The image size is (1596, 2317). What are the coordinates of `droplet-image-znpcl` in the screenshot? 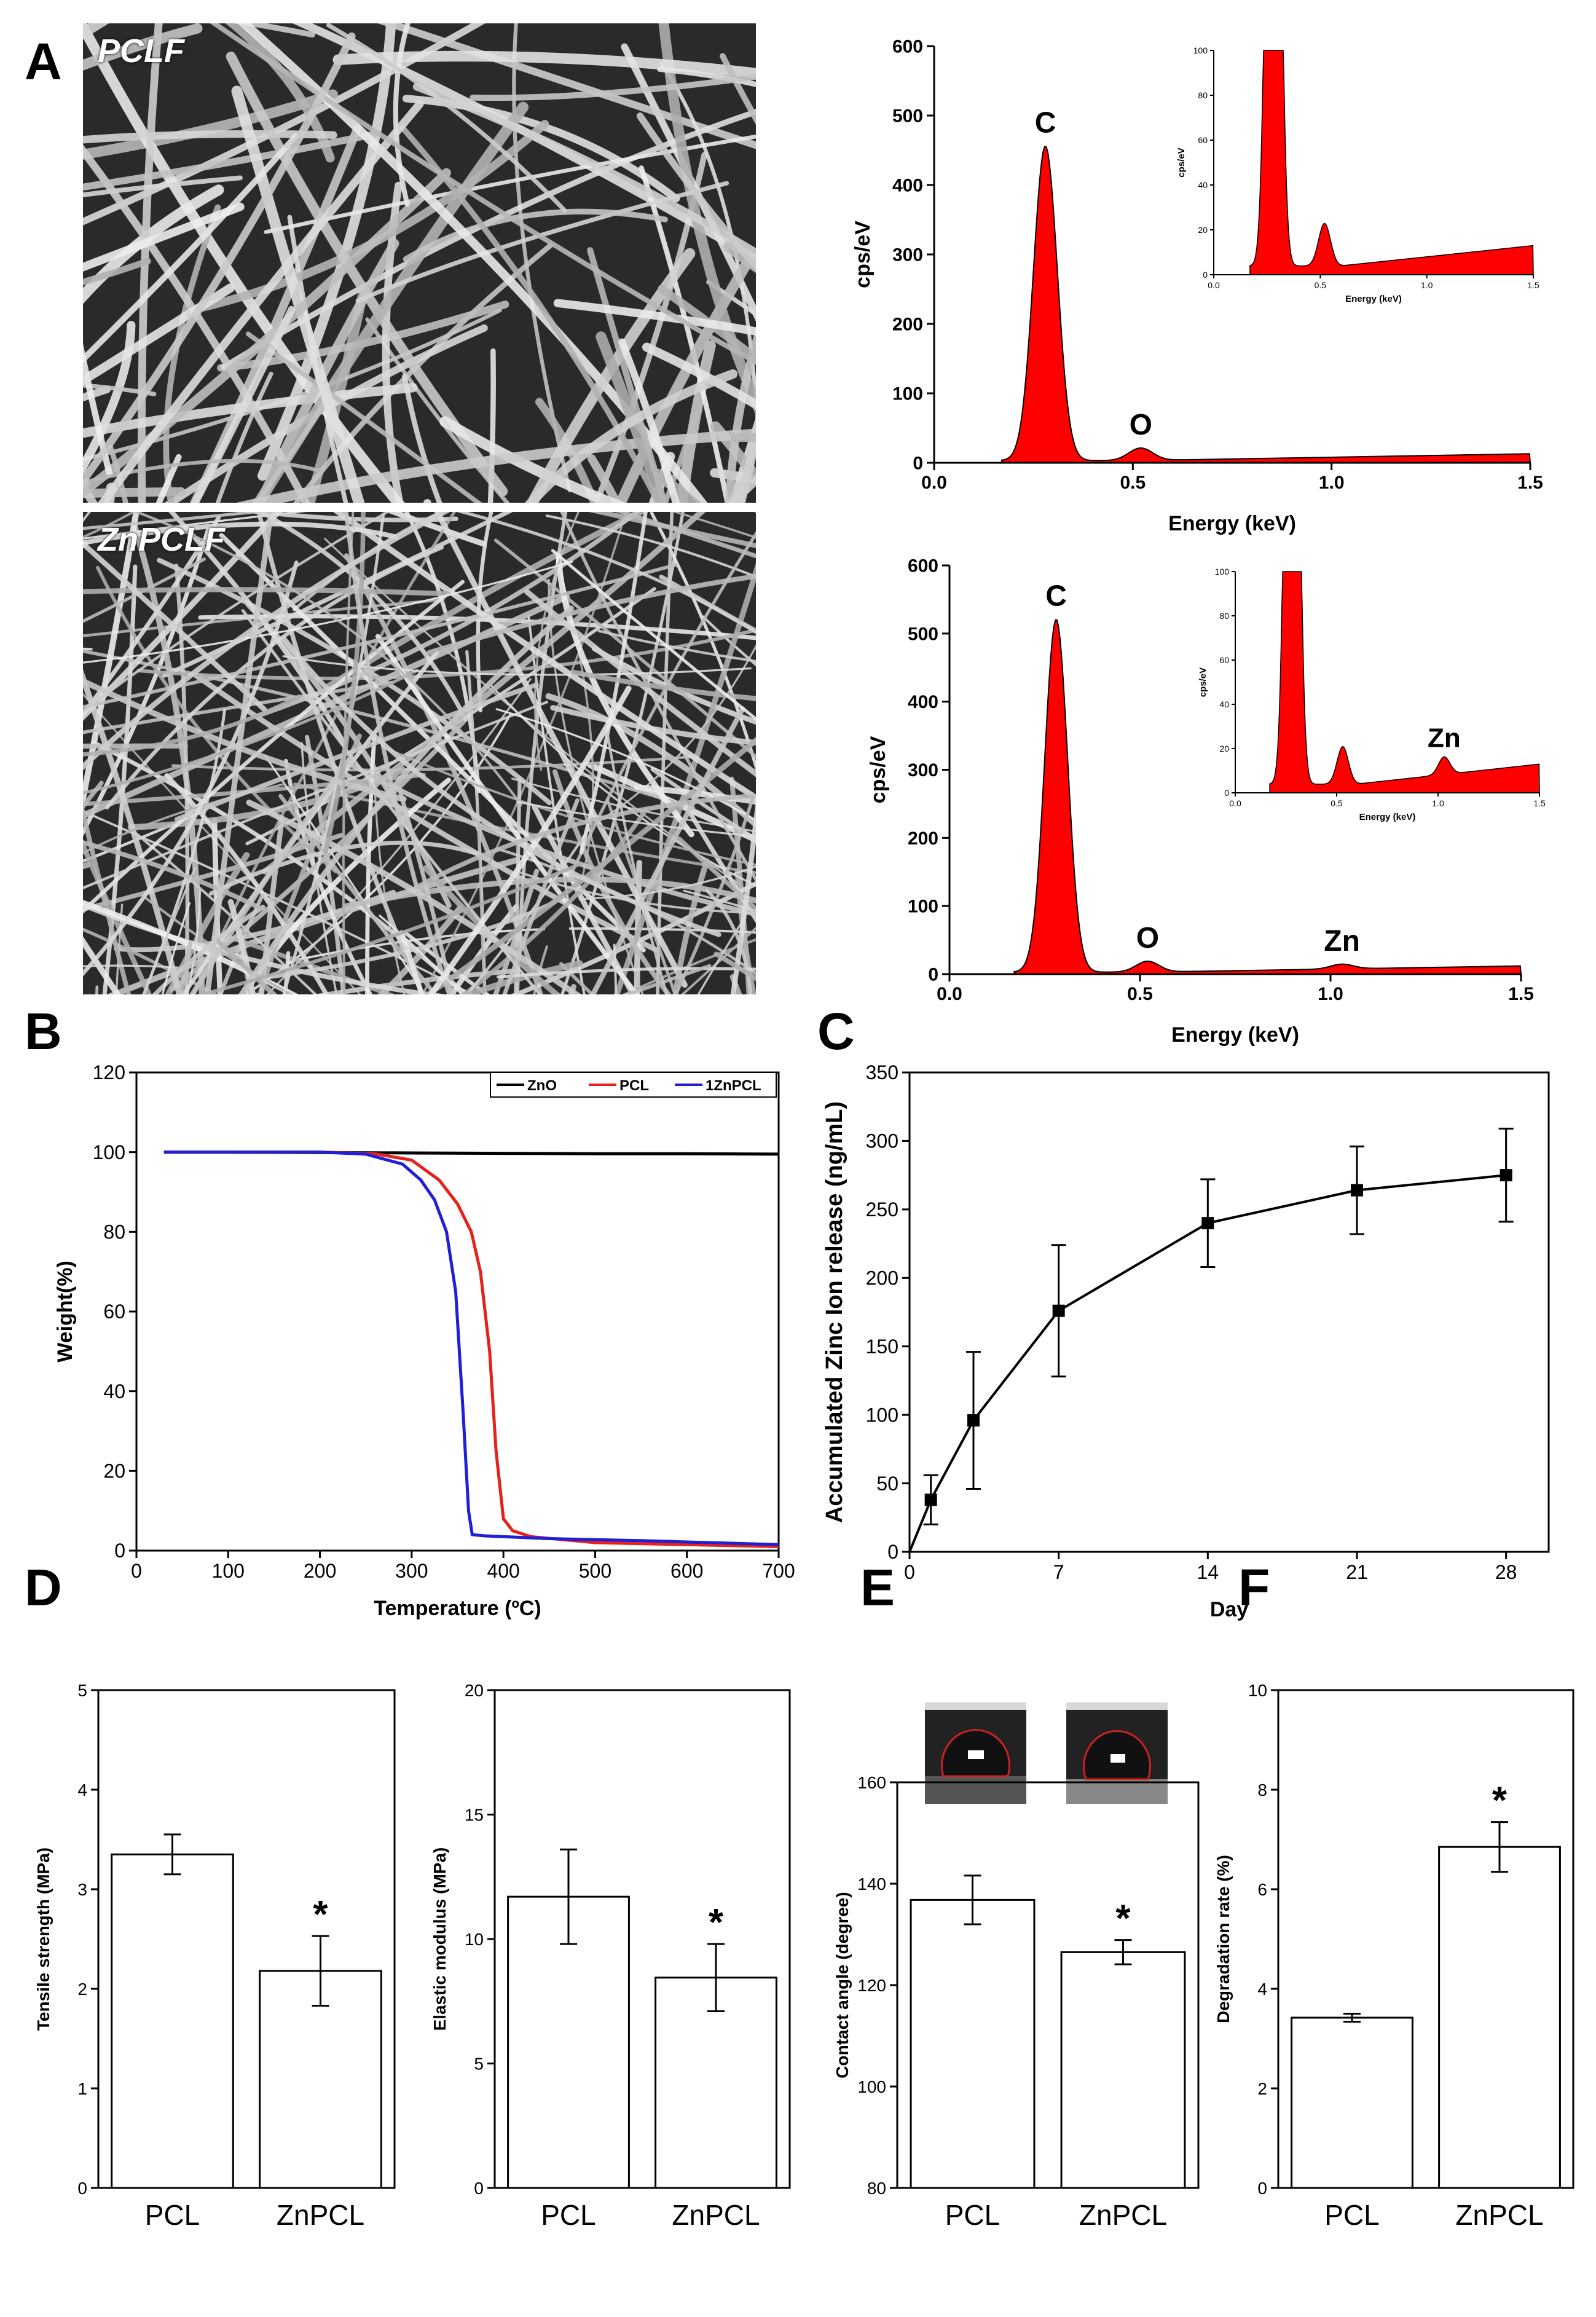 It's located at (1117, 1753).